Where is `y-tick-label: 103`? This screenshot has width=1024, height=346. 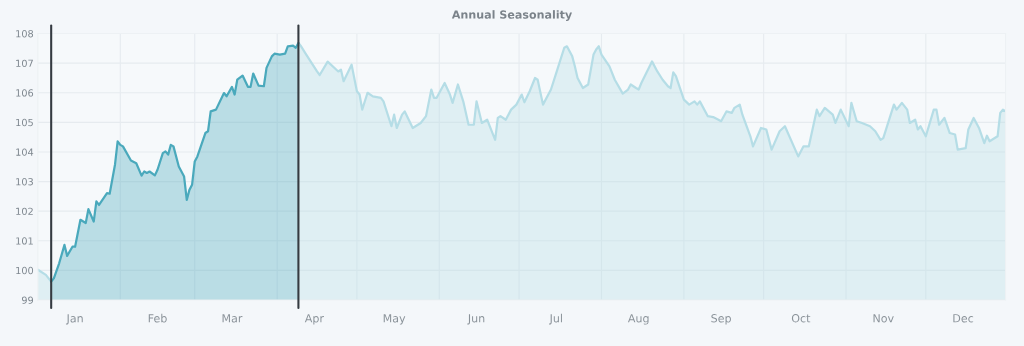 y-tick-label: 103 is located at coordinates (24, 182).